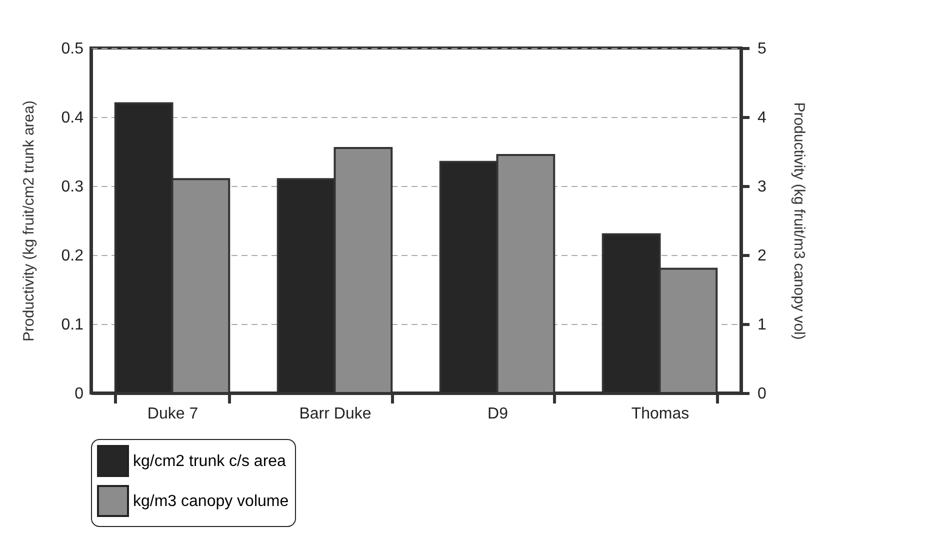 Image resolution: width=930 pixels, height=544 pixels. I want to click on x-tick-label: D9, so click(498, 414).